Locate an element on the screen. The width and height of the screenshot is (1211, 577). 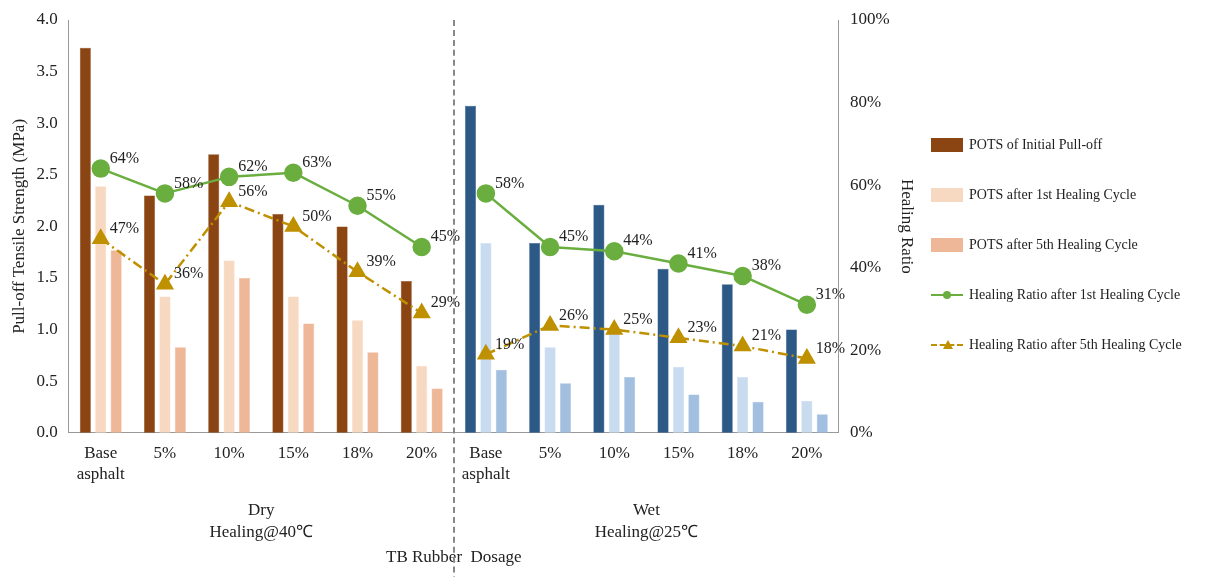
x-tick-label: 10% is located at coordinates (229, 453).